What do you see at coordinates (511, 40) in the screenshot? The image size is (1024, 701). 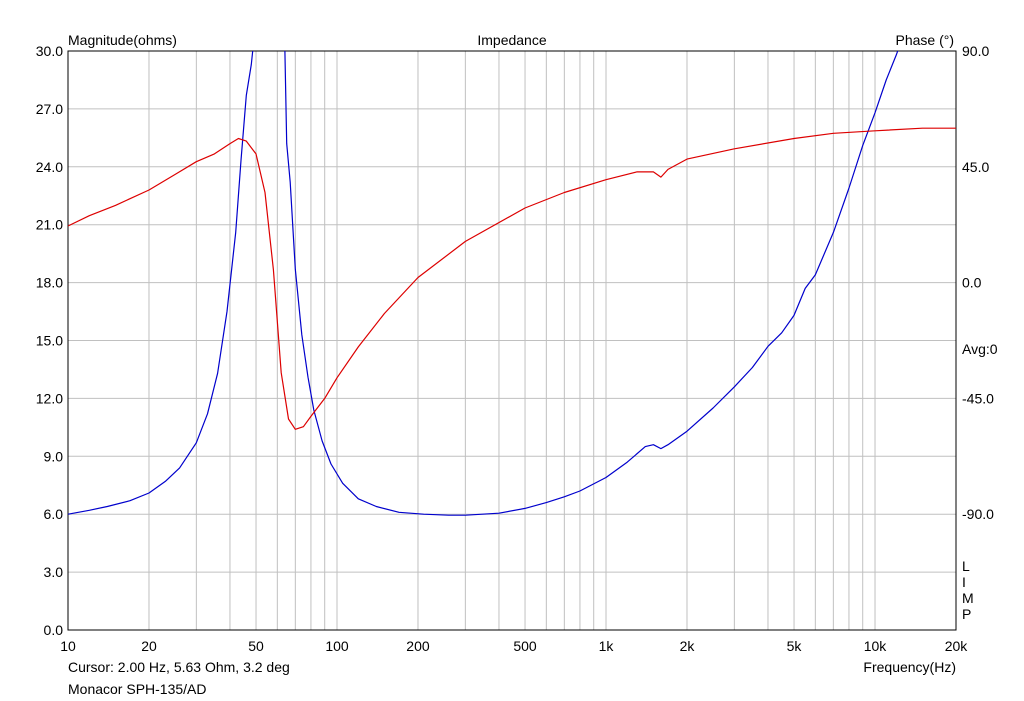 I see `chart-title: Impedance` at bounding box center [511, 40].